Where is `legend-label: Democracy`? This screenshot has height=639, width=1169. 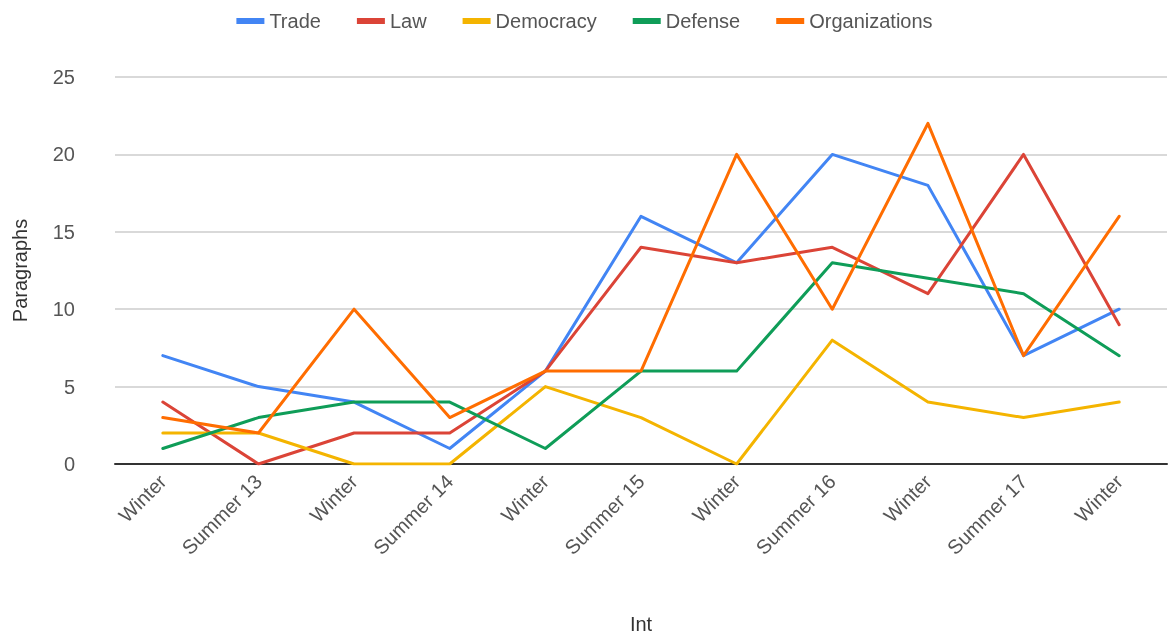
legend-label: Democracy is located at coordinates (546, 21).